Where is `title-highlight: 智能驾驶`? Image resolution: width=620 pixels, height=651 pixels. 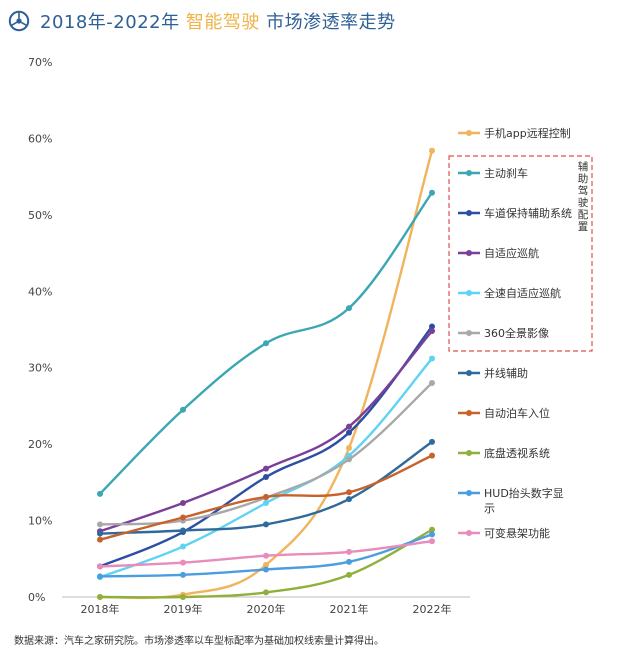 title-highlight: 智能驾驶 is located at coordinates (222, 22).